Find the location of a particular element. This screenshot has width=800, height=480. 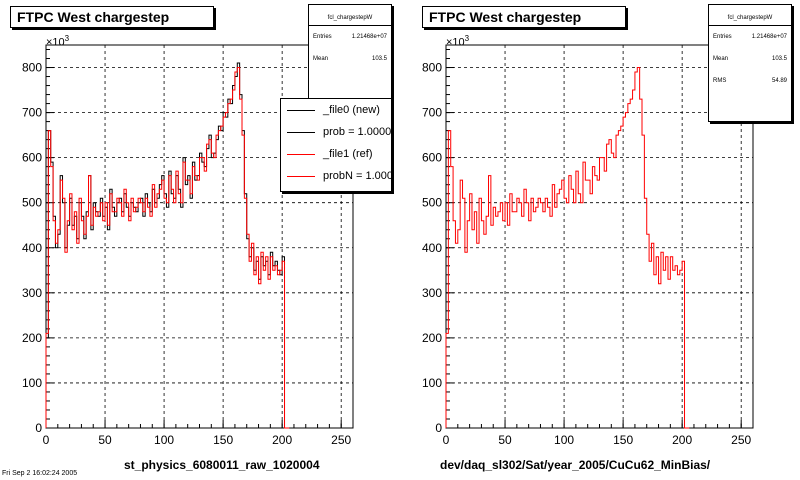

x-axis-label: st_physics_6080011_raw_1020004 is located at coordinates (222, 465).